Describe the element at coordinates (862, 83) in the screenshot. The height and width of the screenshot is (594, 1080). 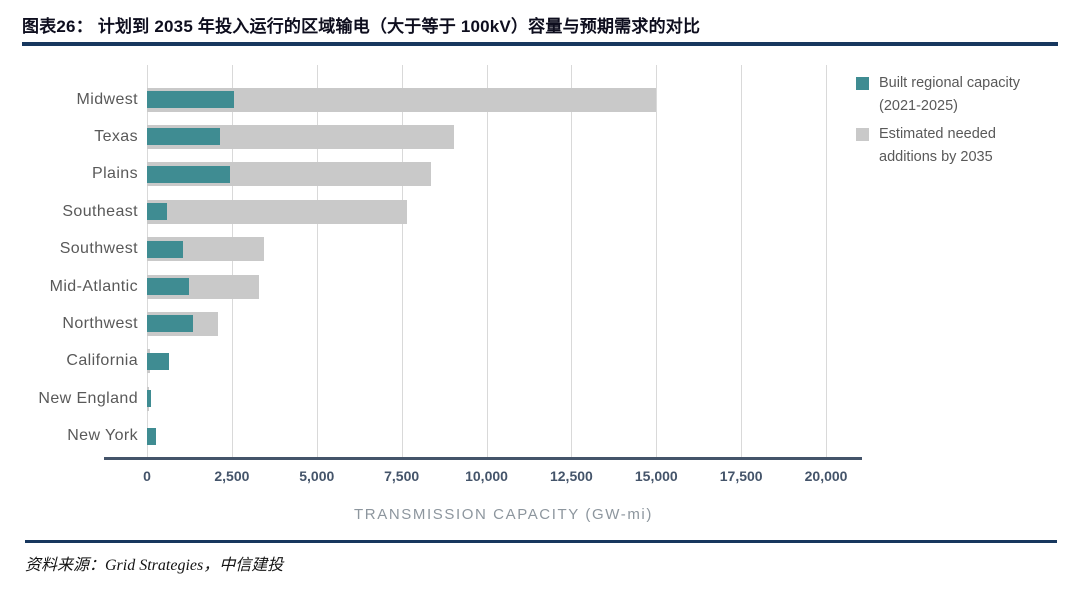
I see `built-series-swatch-icon` at that location.